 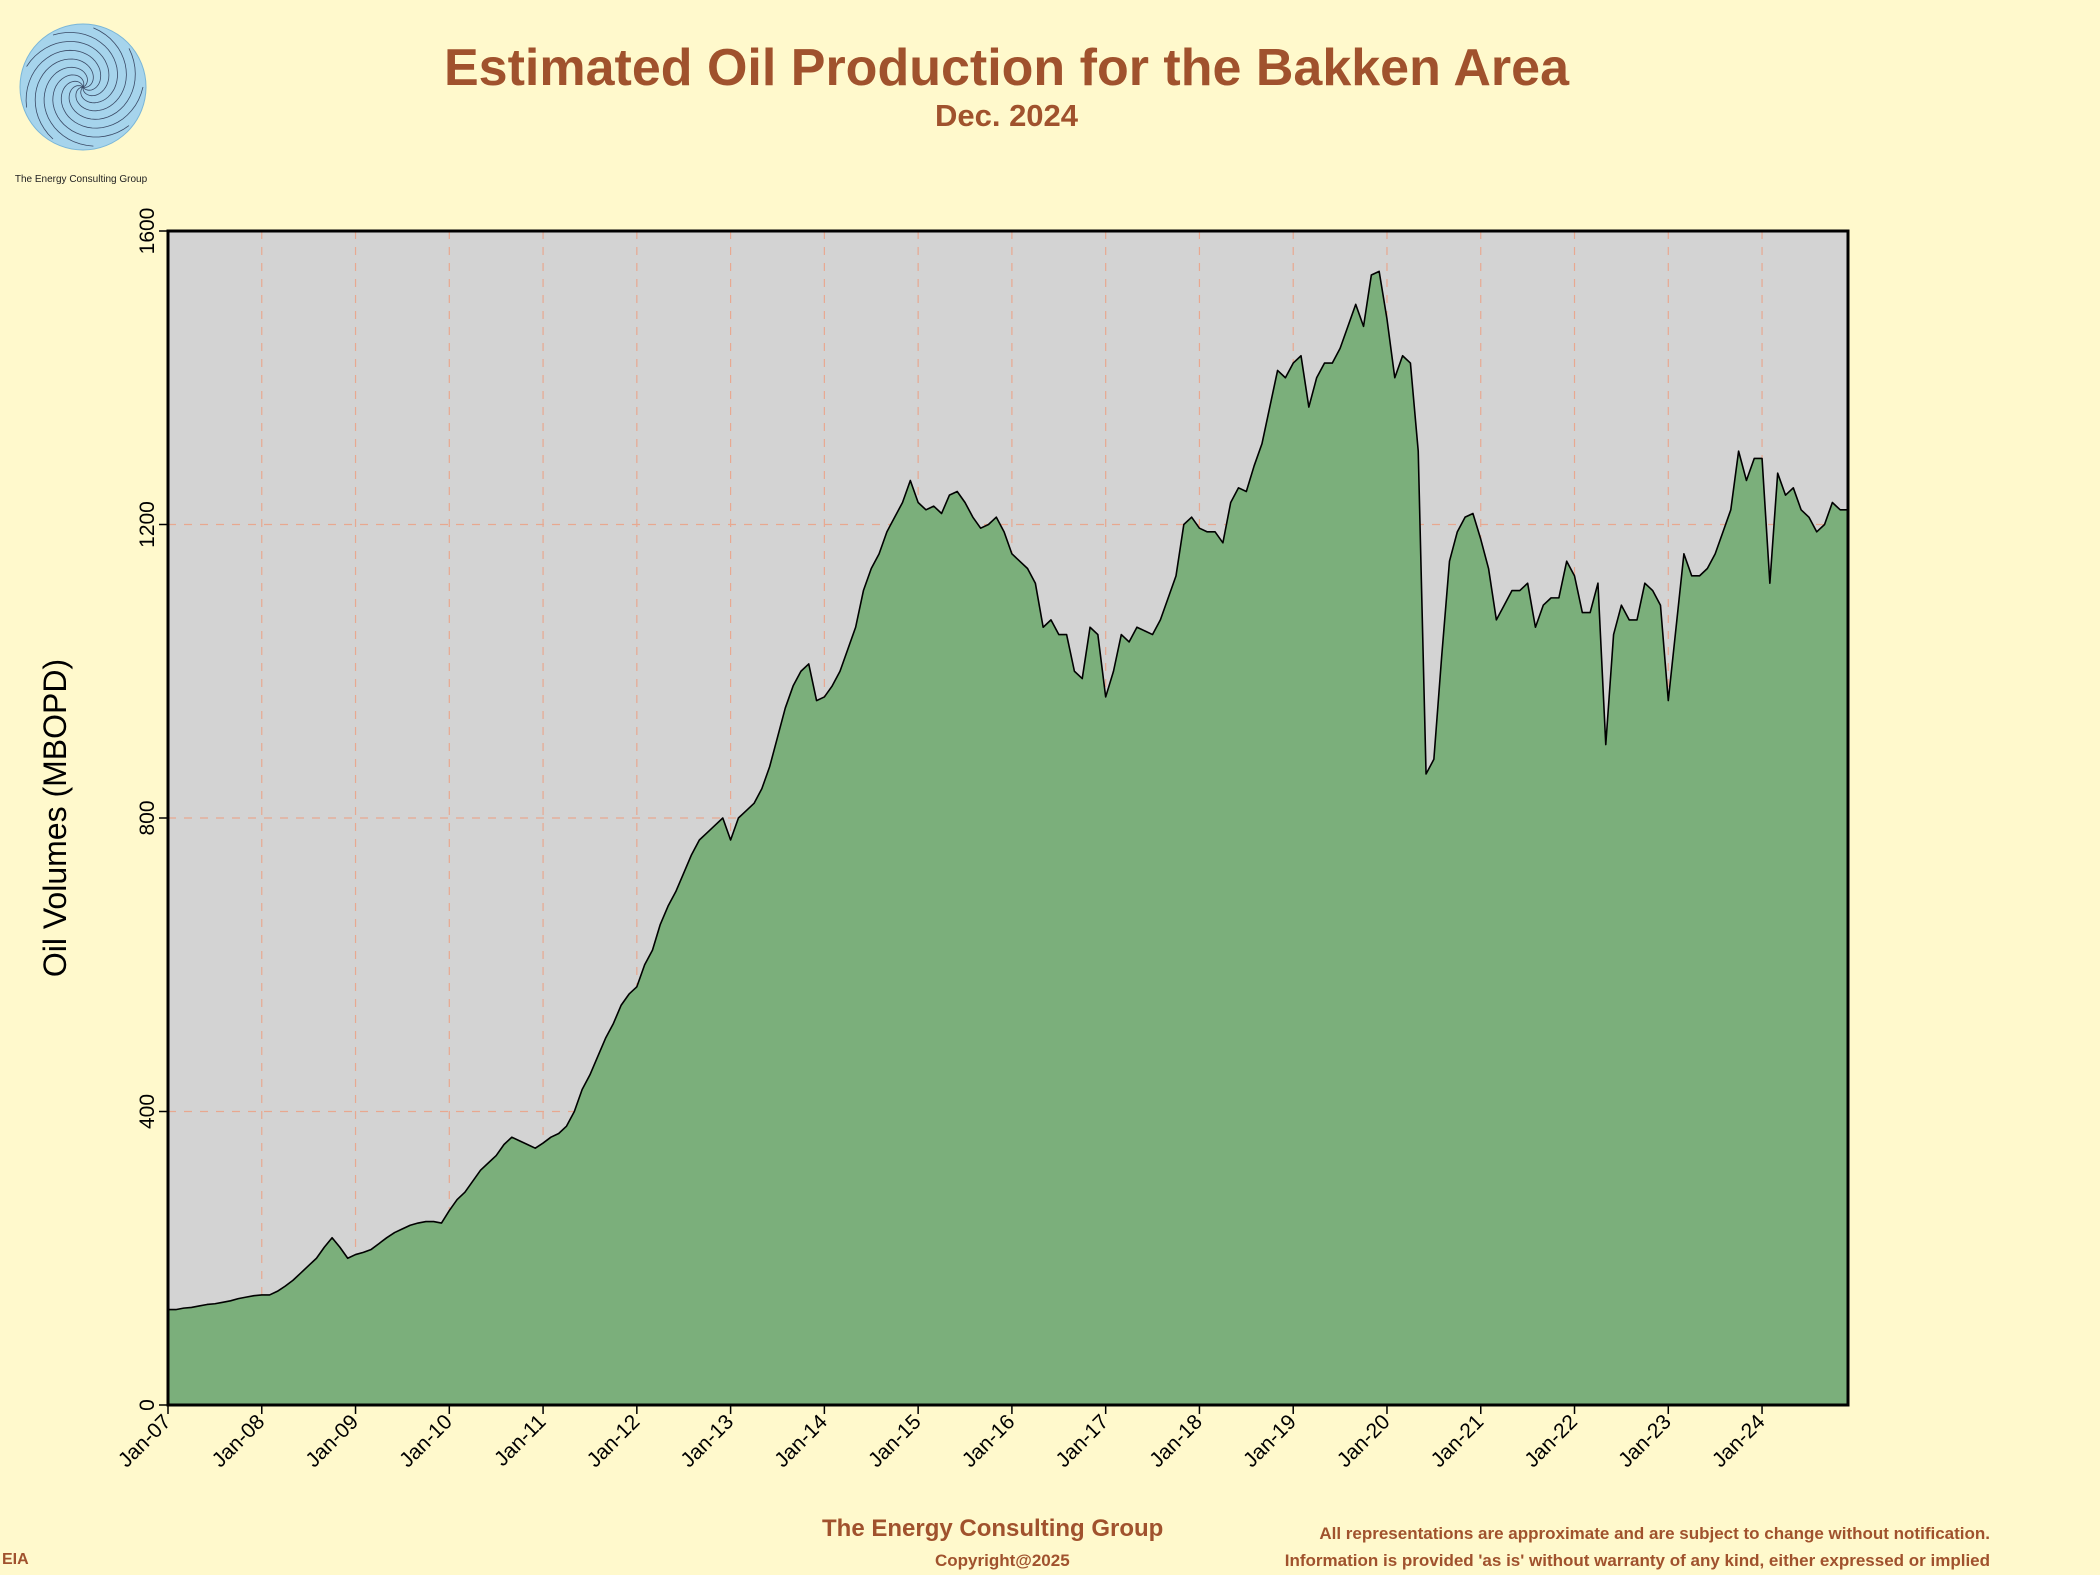 I want to click on x-tick-label: Jan-23, so click(x=1645, y=1441).